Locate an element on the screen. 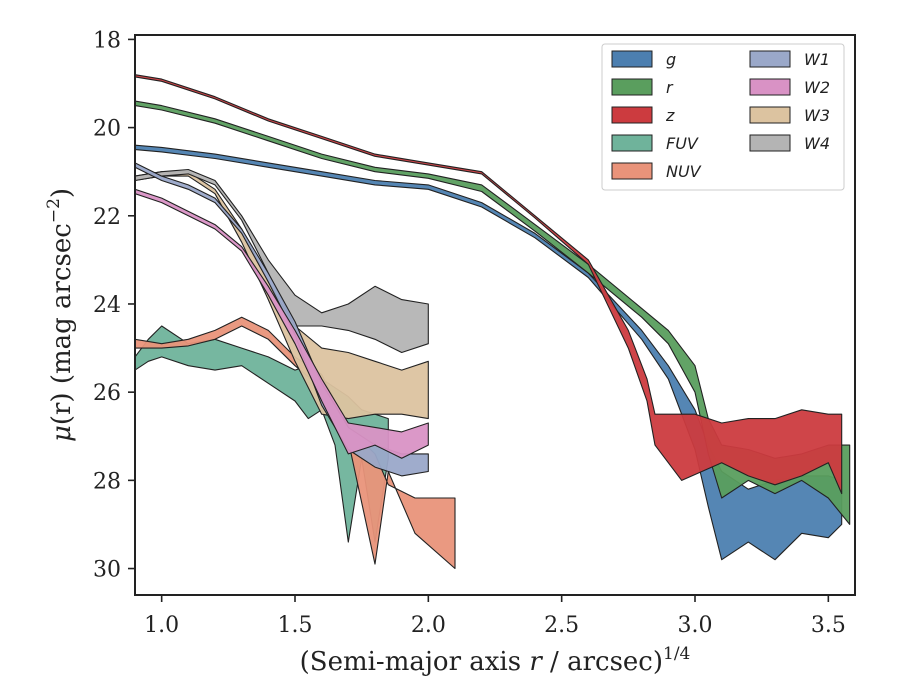  legend-label-w3: W3 is located at coordinates (817, 115).